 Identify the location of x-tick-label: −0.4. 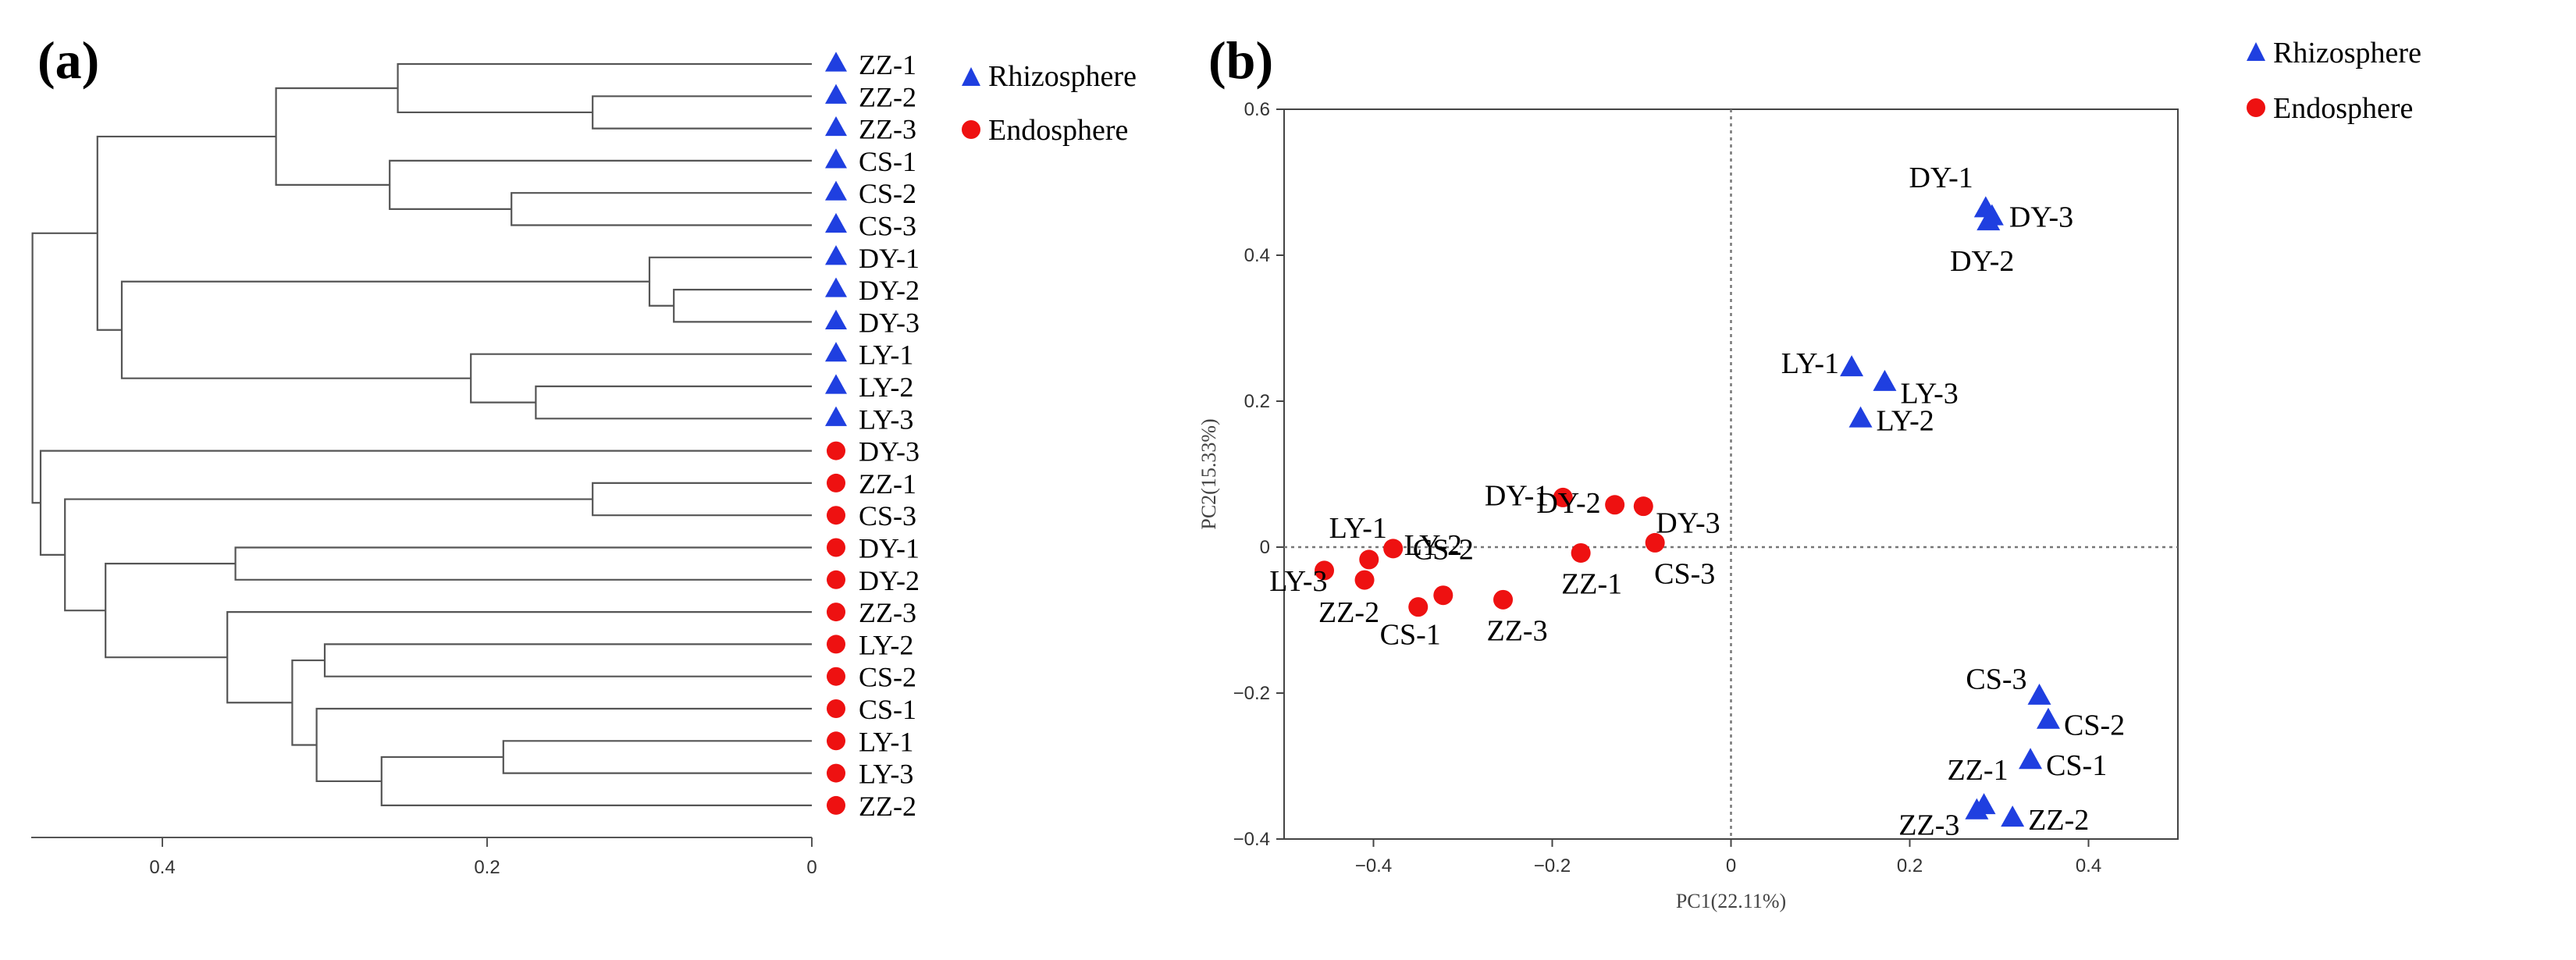
(1373, 865).